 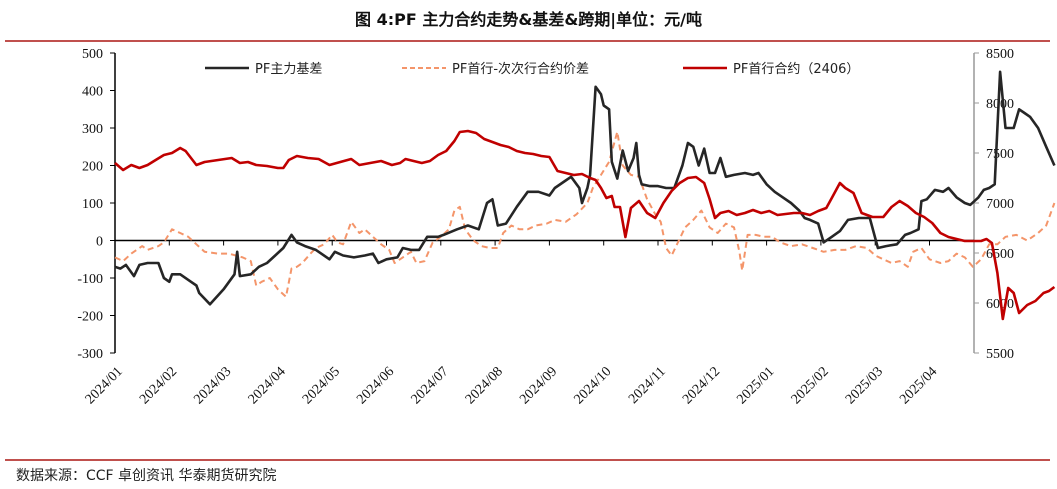 I want to click on legend-label: PF主力基差, so click(x=288, y=69).